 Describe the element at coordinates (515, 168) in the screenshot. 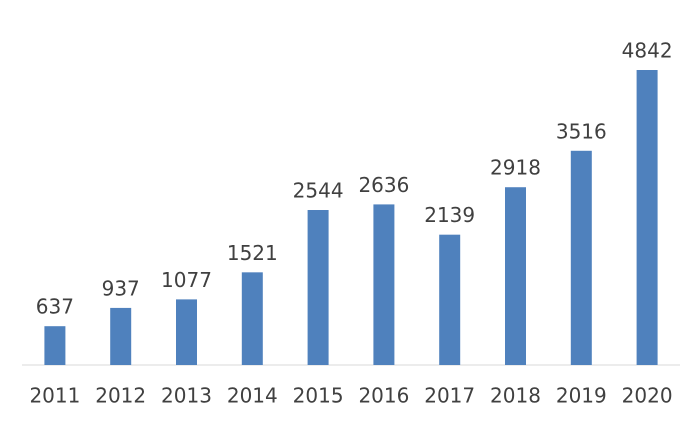

I see `data-label: 2918` at that location.